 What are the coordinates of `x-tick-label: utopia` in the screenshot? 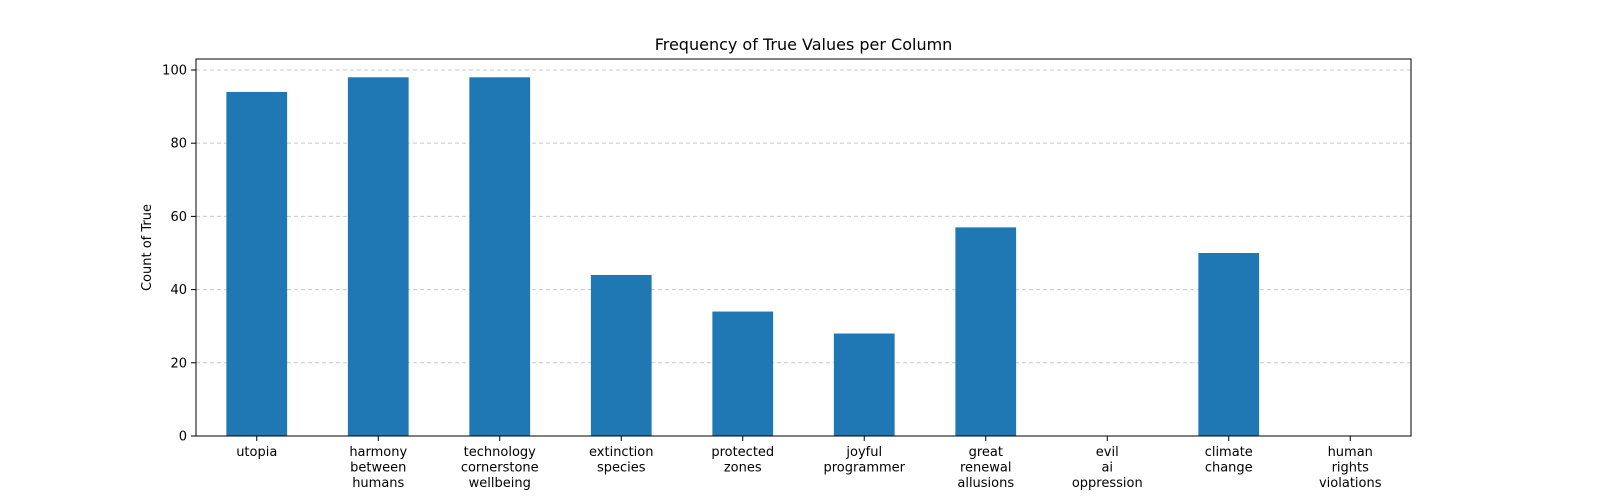 It's located at (256, 452).